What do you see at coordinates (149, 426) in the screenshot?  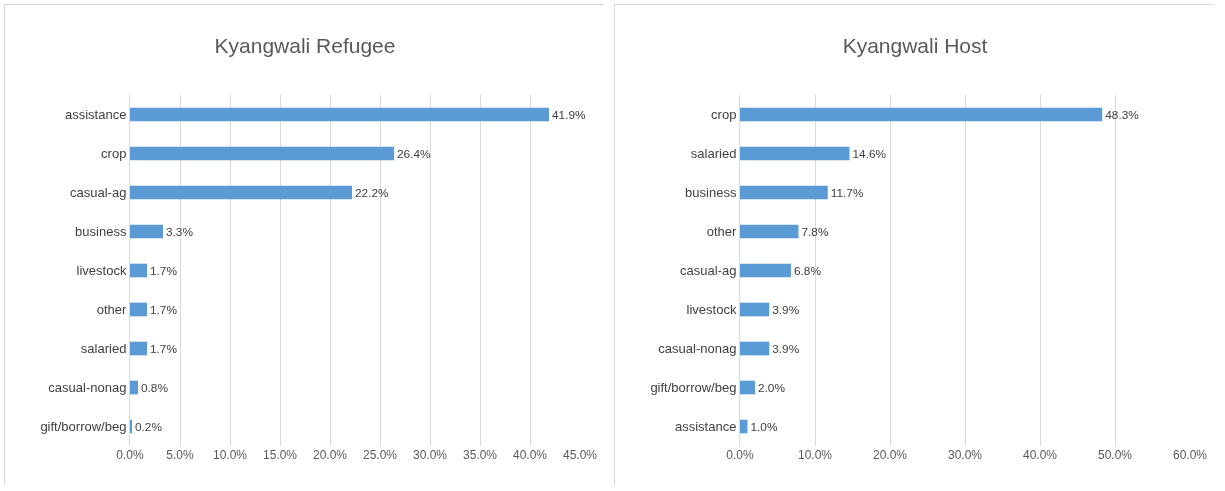 I see `data-label: 0.2%` at bounding box center [149, 426].